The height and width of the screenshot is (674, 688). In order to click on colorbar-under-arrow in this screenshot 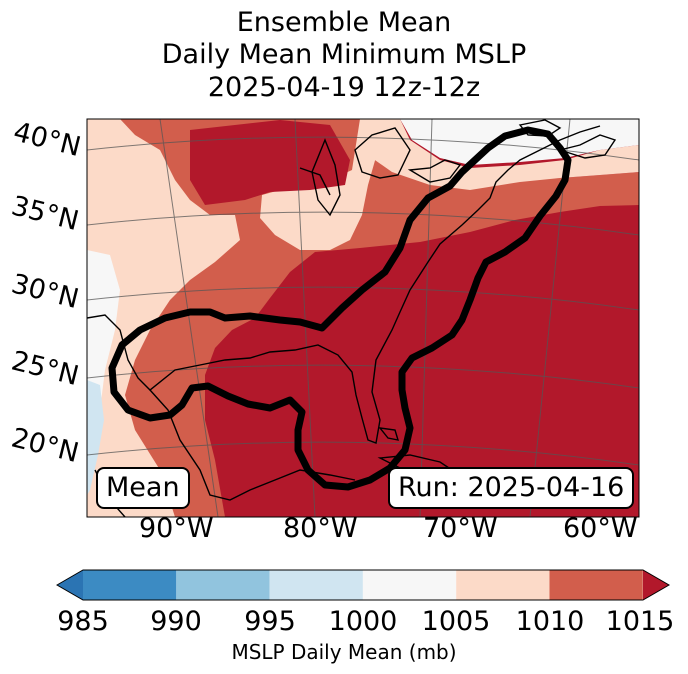, I will do `click(70, 585)`.